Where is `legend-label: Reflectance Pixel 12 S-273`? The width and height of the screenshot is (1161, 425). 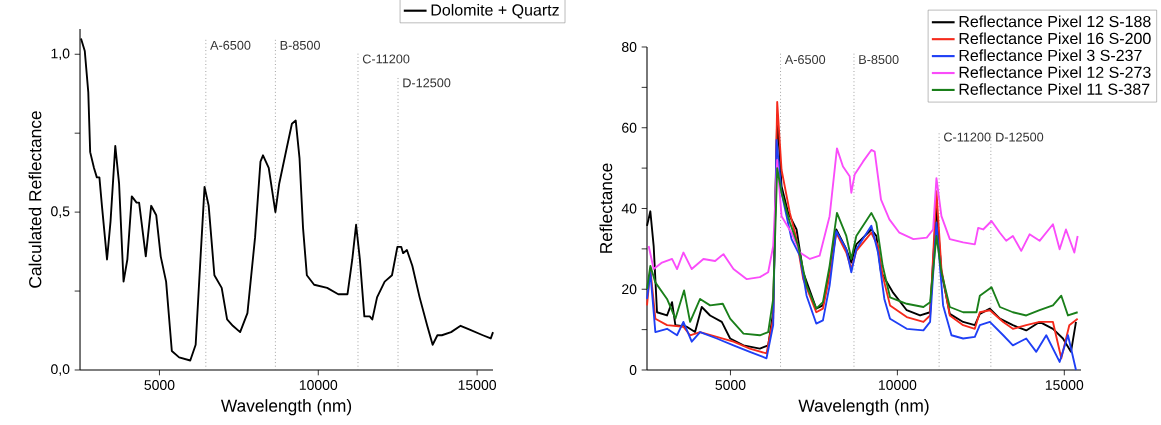
legend-label: Reflectance Pixel 12 S-273 is located at coordinates (1055, 72).